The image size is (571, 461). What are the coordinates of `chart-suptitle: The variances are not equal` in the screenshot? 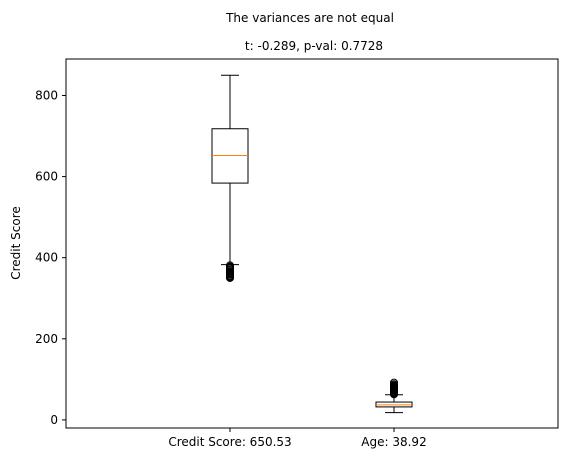 It's located at (309, 18).